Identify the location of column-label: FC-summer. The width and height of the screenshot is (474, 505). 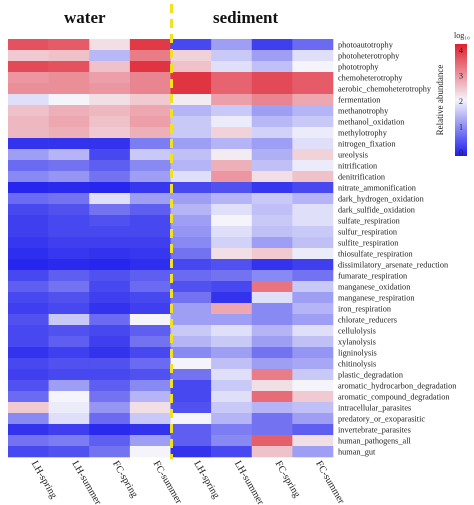
(168, 482).